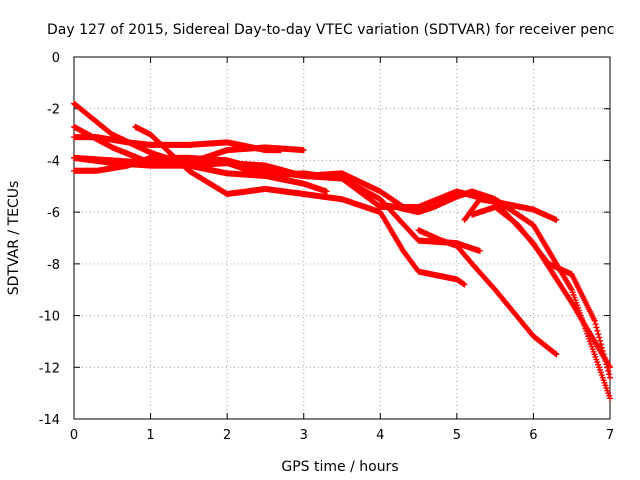  Describe the element at coordinates (14, 238) in the screenshot. I see `y-axis-label: SDTVAR / TECUs` at that location.